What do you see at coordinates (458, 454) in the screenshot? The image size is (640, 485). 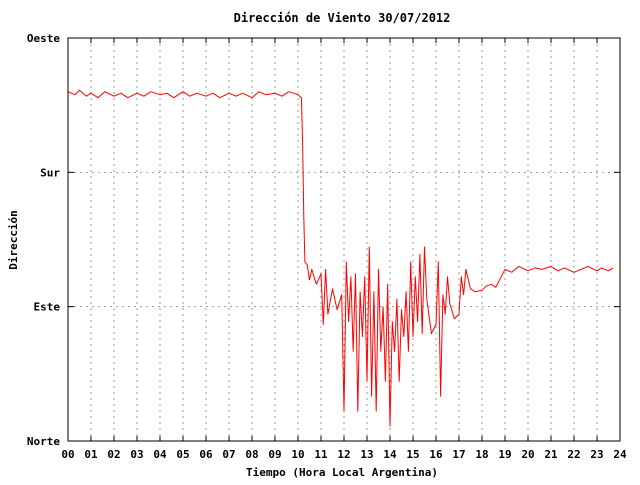 I see `x-tick-label: 17` at bounding box center [458, 454].